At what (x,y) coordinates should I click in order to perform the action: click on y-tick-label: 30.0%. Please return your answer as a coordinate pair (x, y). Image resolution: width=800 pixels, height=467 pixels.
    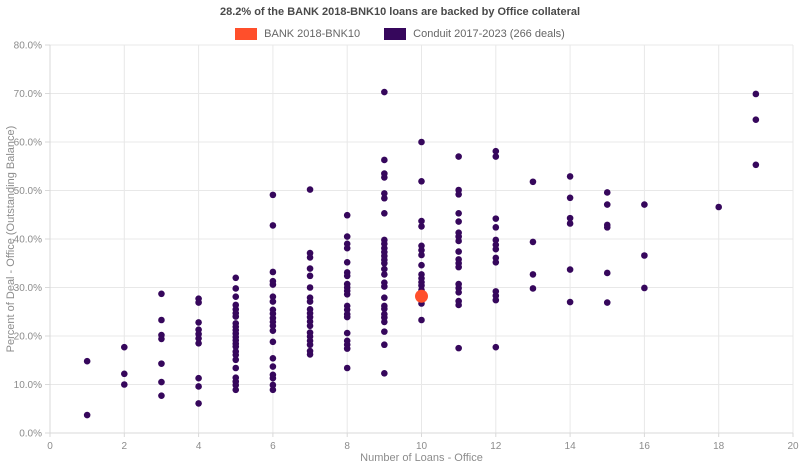
    Looking at the image, I should click on (28, 288).